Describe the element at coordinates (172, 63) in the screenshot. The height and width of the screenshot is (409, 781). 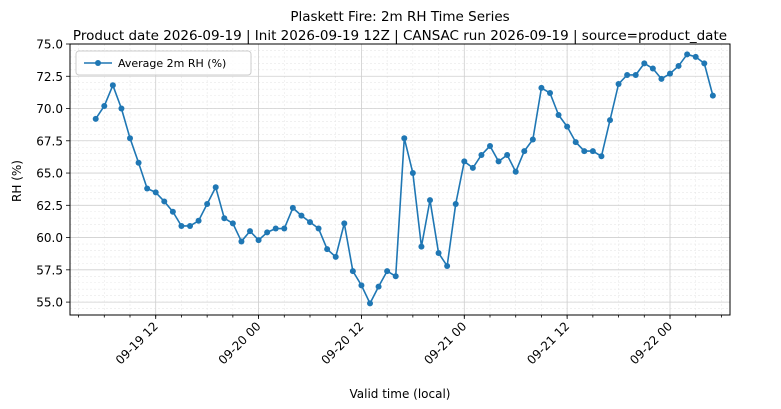
I see `legend-label: Average 2m RH (%)` at that location.